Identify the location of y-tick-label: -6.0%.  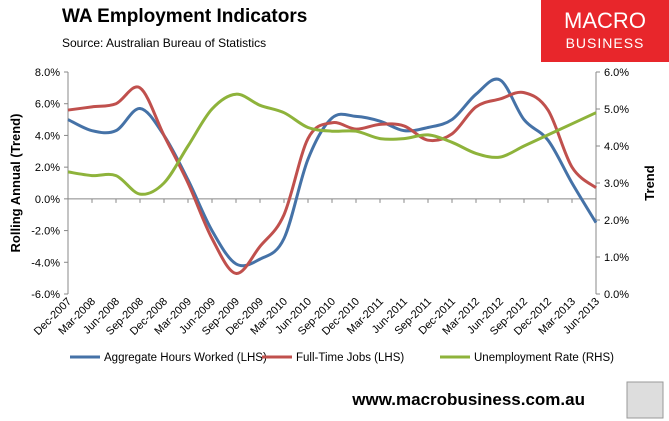
(45, 295).